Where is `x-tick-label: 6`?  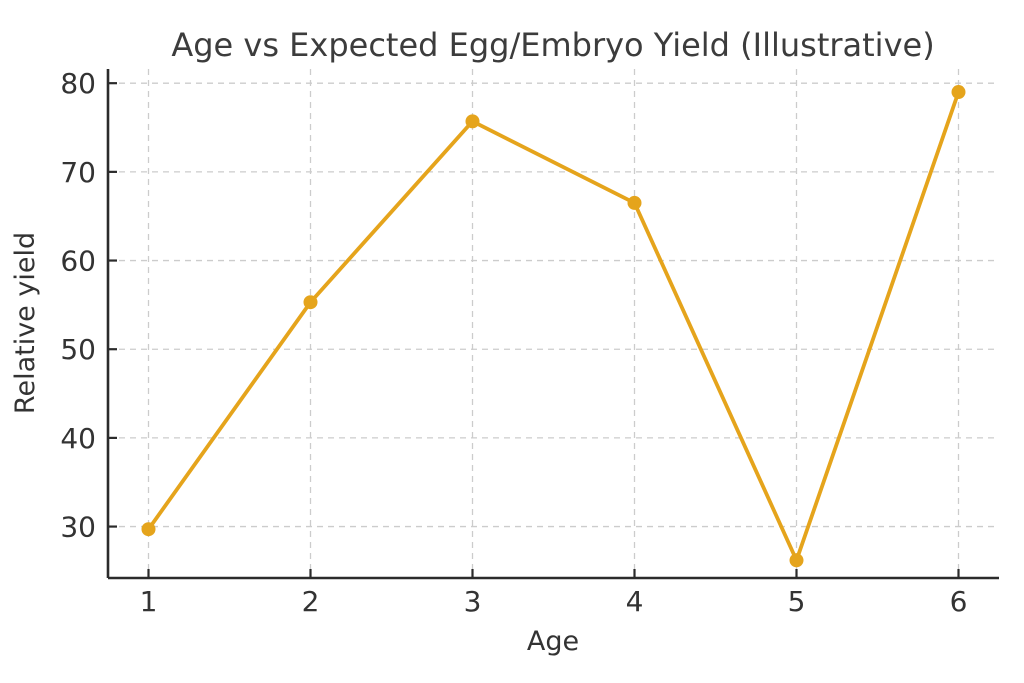 x-tick-label: 6 is located at coordinates (959, 601).